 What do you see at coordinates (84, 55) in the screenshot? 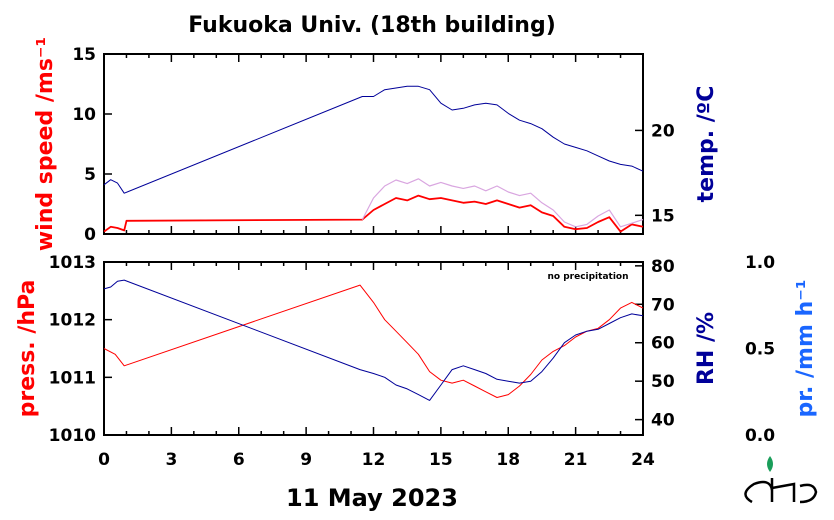
I see `left-tick-label: 15` at bounding box center [84, 55].